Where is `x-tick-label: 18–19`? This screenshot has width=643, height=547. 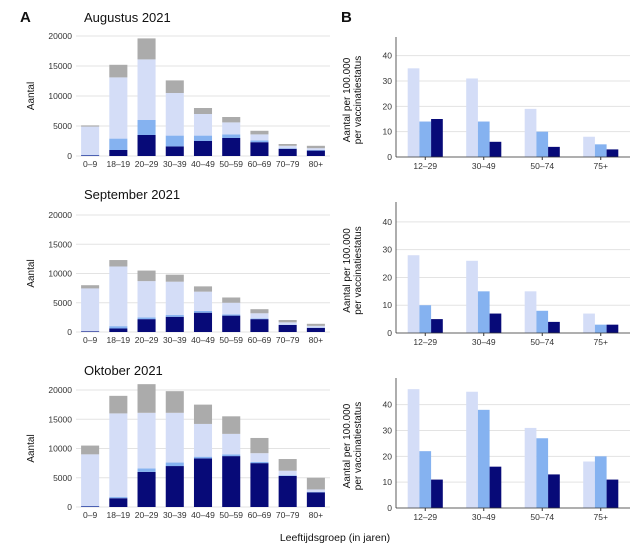
x-tick-label: 18–19 is located at coordinates (119, 164).